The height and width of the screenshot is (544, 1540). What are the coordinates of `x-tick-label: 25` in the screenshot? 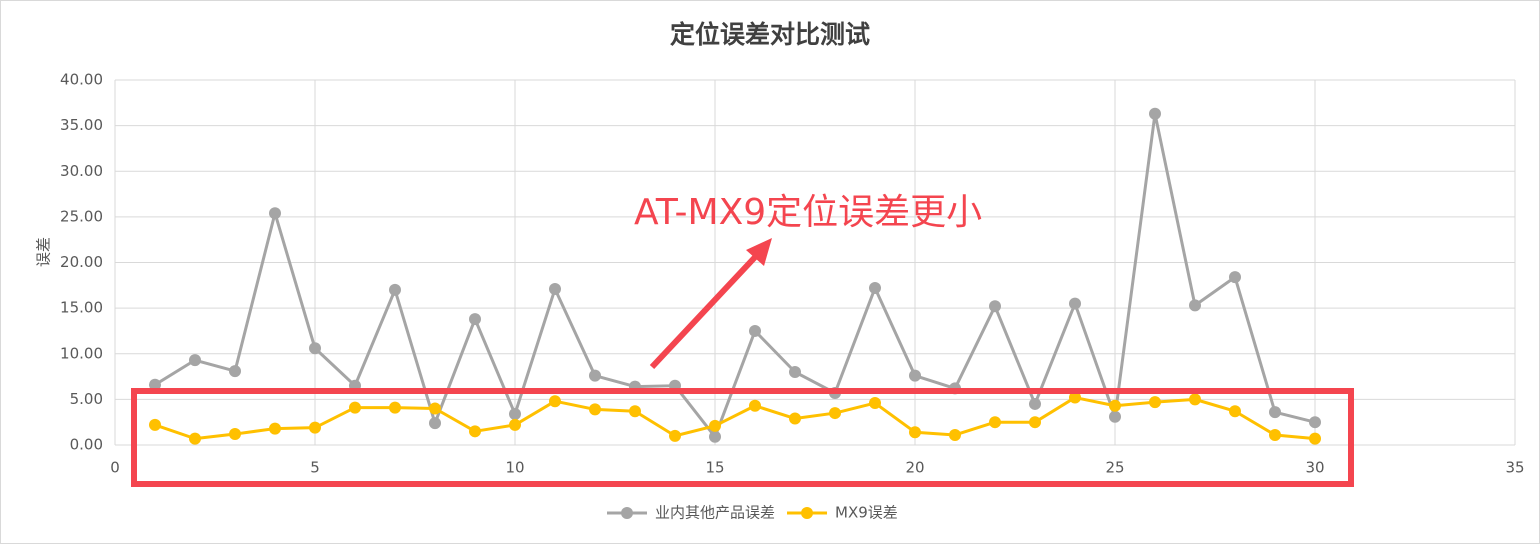 It's located at (1114, 468).